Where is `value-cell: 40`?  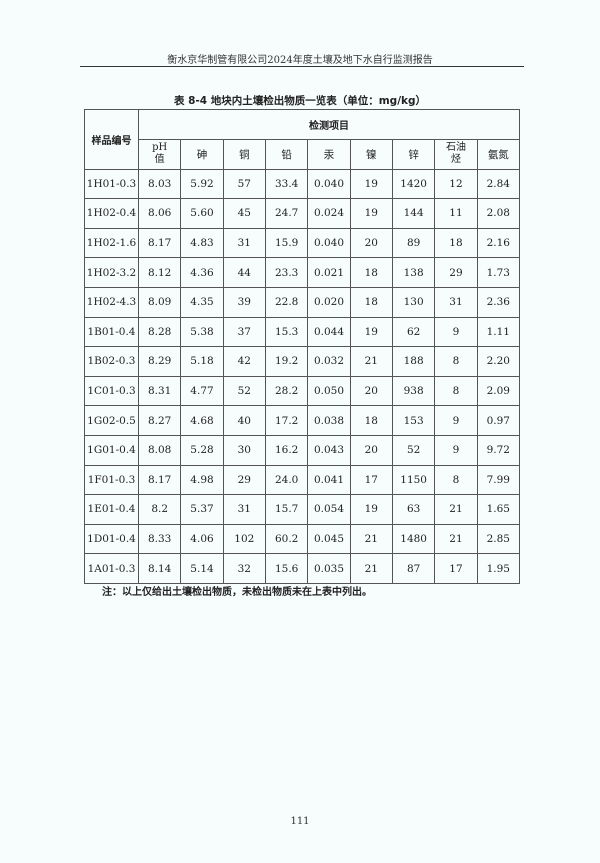 value-cell: 40 is located at coordinates (244, 420).